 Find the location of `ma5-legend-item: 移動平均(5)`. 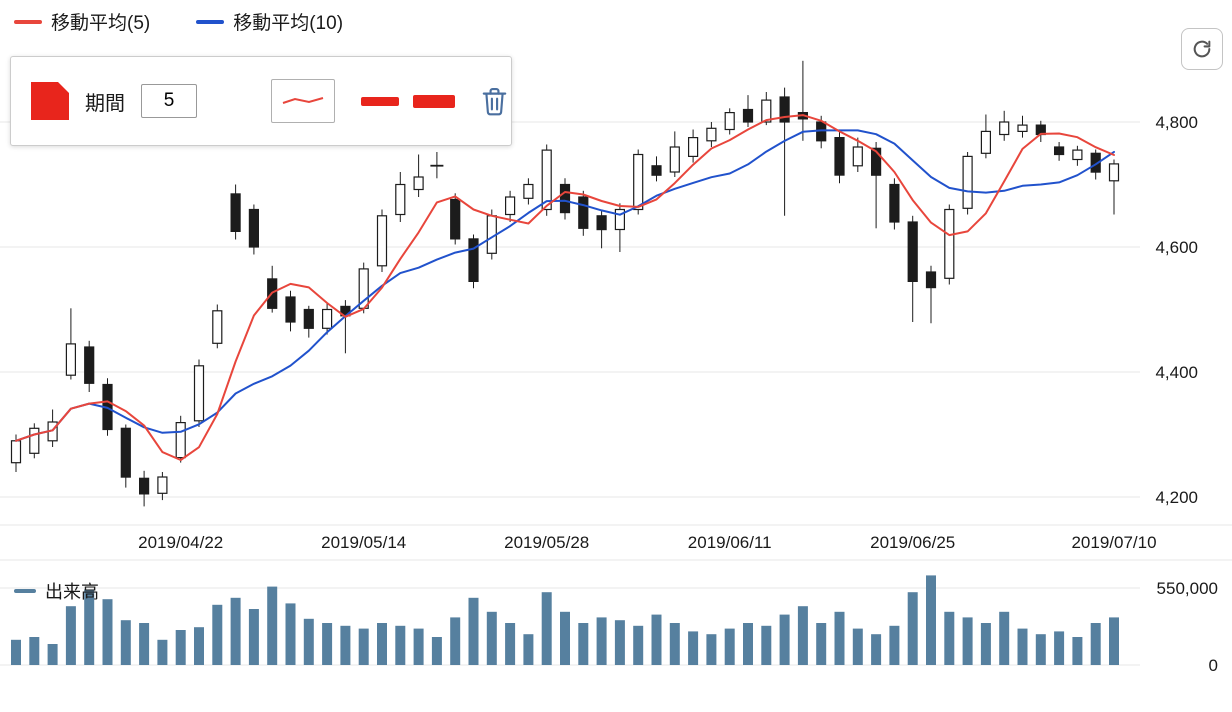

ma5-legend-item: 移動平均(5) is located at coordinates (82, 21).